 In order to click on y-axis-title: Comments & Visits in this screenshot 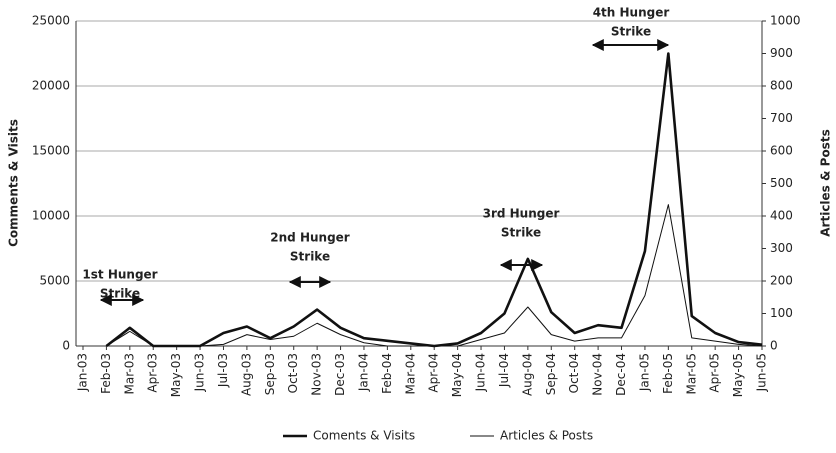, I will do `click(14, 183)`.